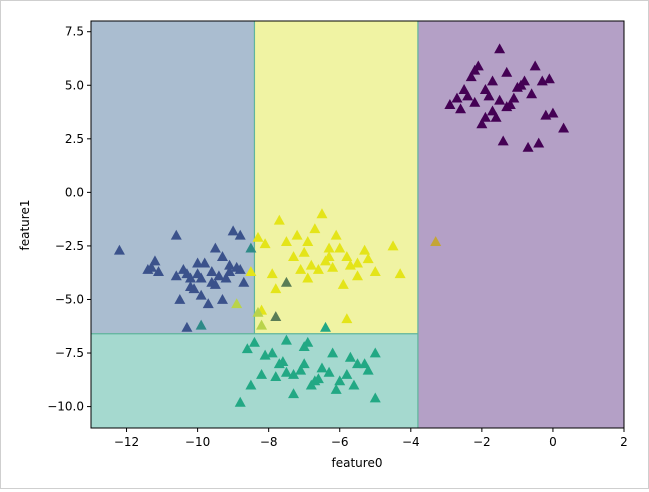  What do you see at coordinates (624, 442) in the screenshot?
I see `x-tick-label: 2` at bounding box center [624, 442].